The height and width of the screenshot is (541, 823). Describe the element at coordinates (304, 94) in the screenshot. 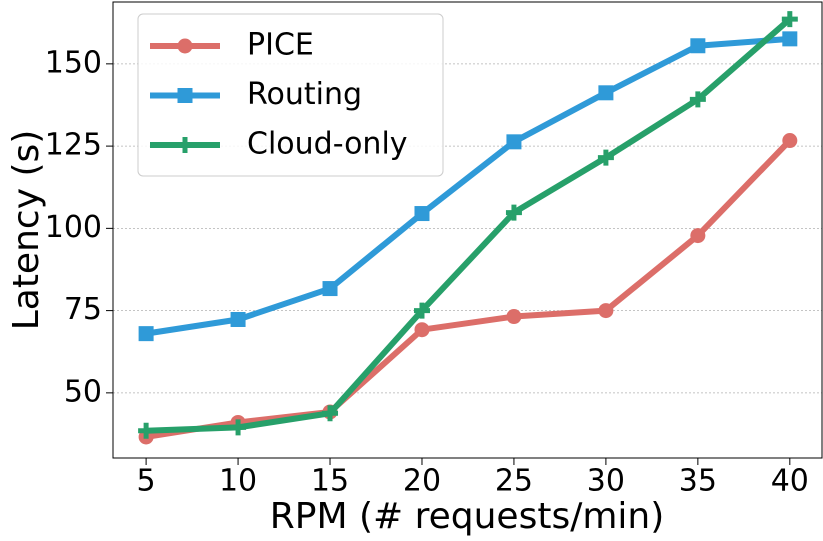

I see `legend-label: Routing` at that location.